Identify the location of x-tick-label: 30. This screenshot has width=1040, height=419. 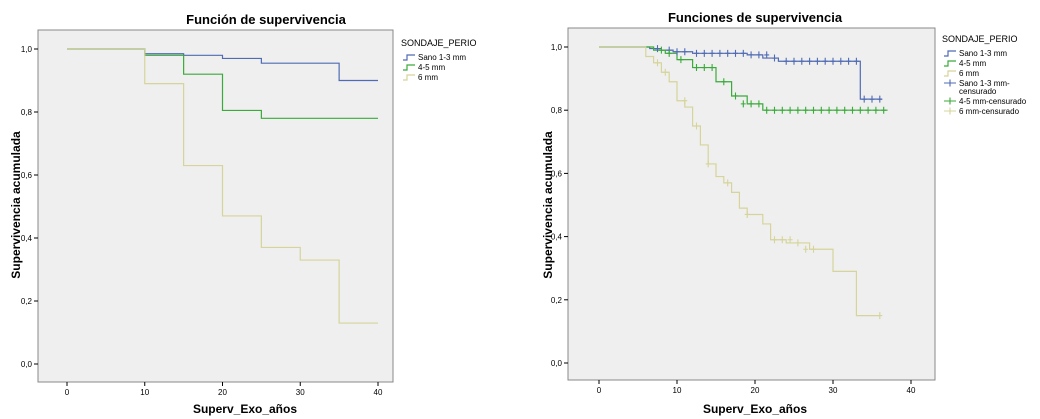
(300, 392).